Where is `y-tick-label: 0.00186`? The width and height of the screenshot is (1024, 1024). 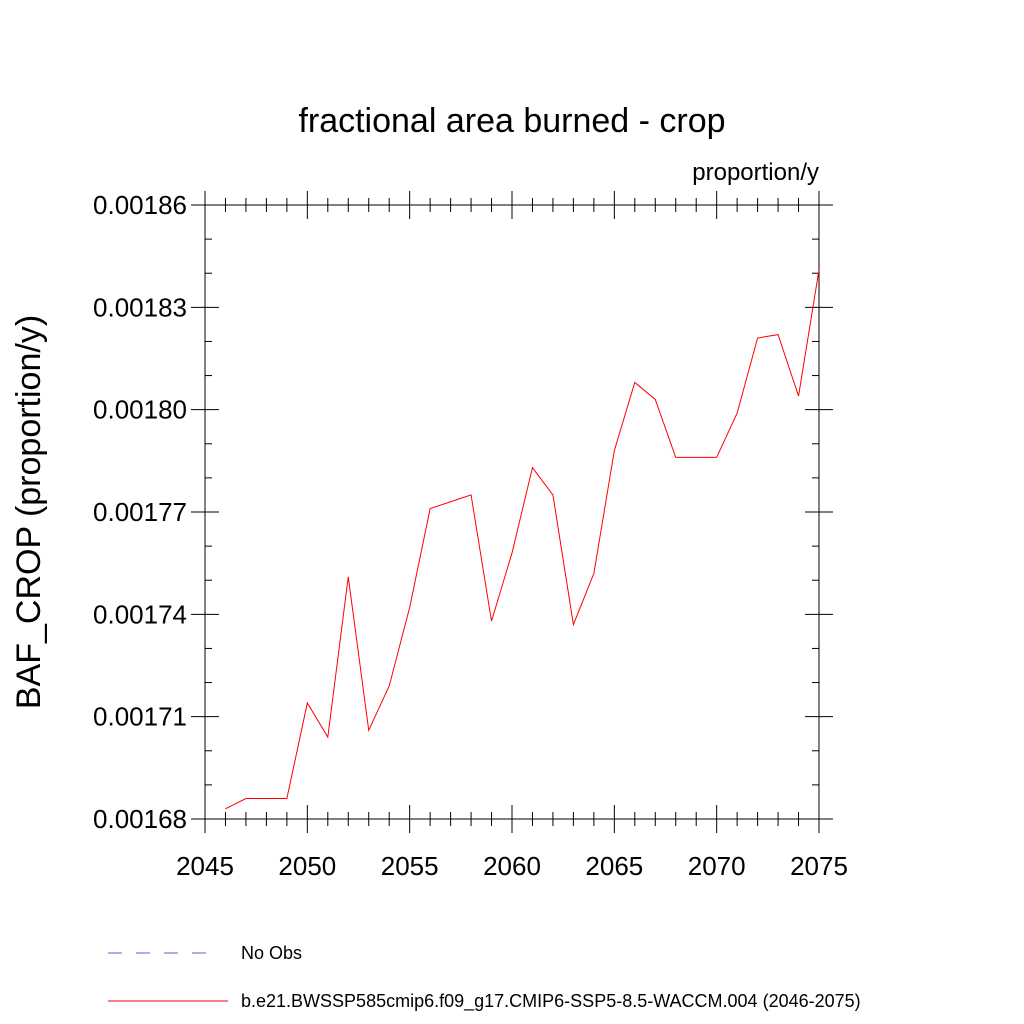 y-tick-label: 0.00186 is located at coordinates (140, 205).